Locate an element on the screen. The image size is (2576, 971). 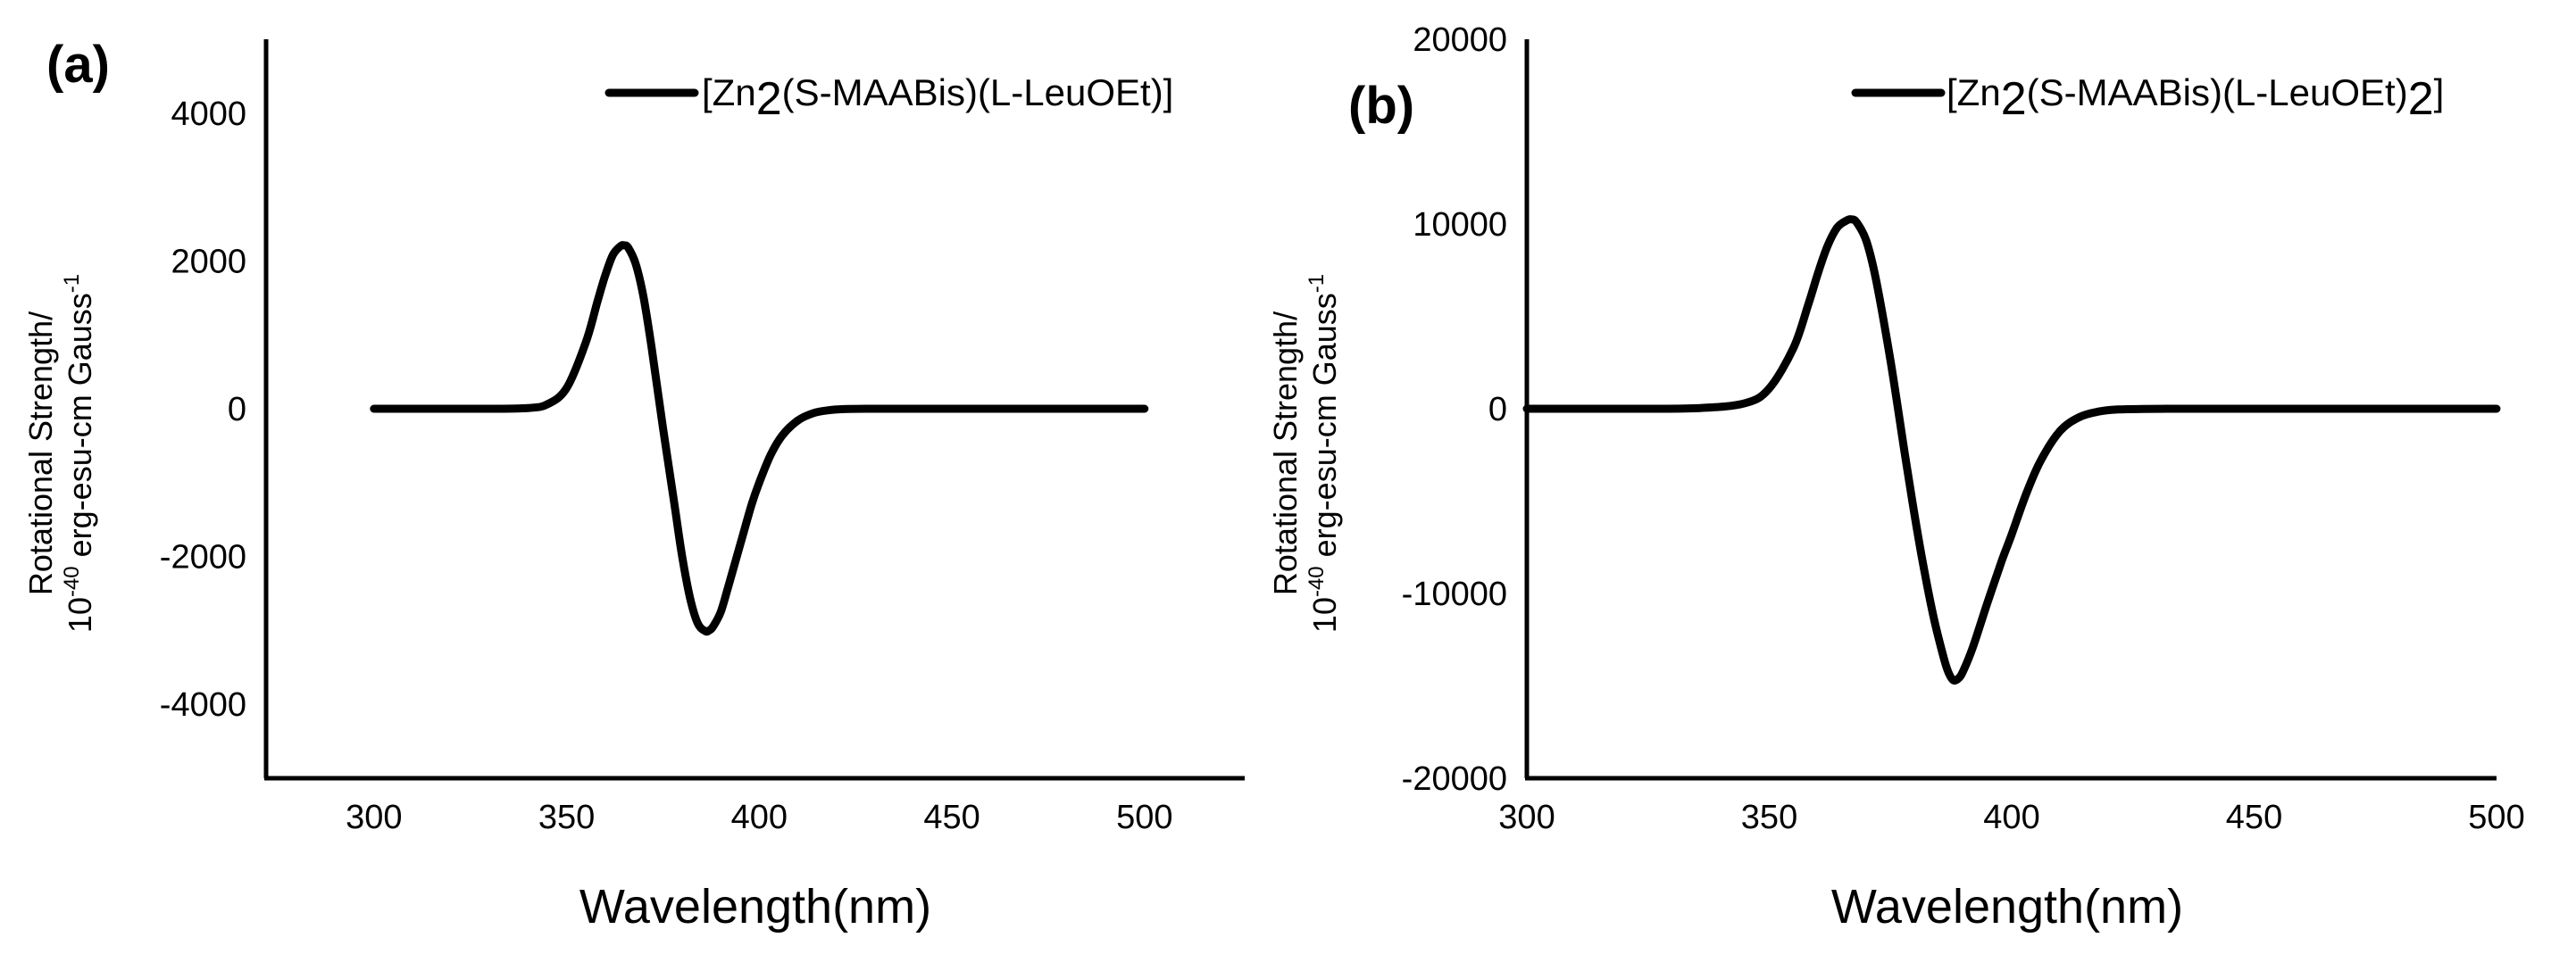
y-axis-label-a-line1: Rotational Strength/ is located at coordinates (40, 453).